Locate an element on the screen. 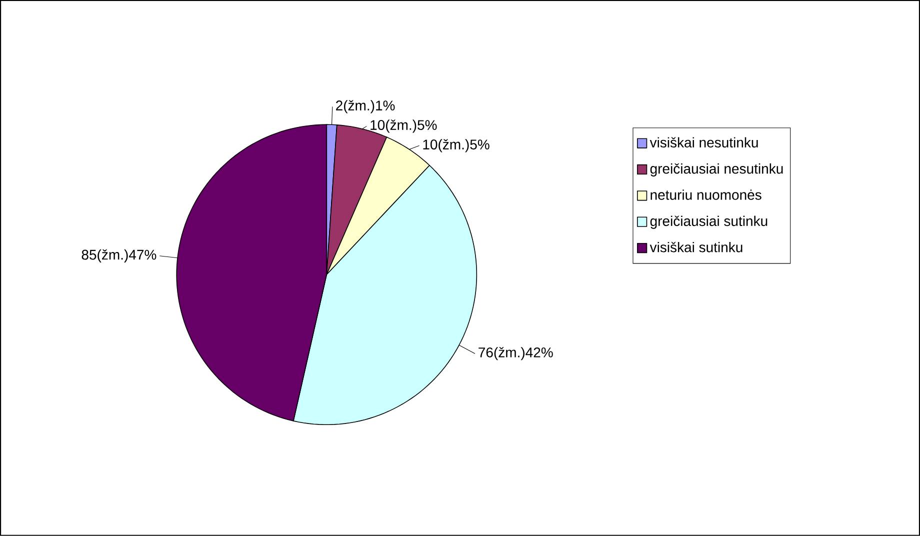  legend-label: greičiausiai sutinku is located at coordinates (709, 222).